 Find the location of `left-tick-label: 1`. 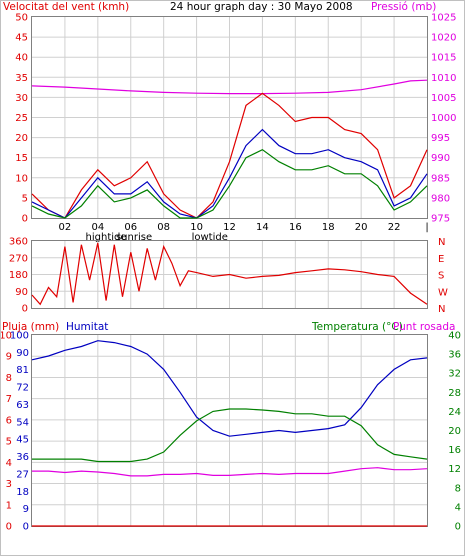

left-tick-label: 1 is located at coordinates (9, 505).